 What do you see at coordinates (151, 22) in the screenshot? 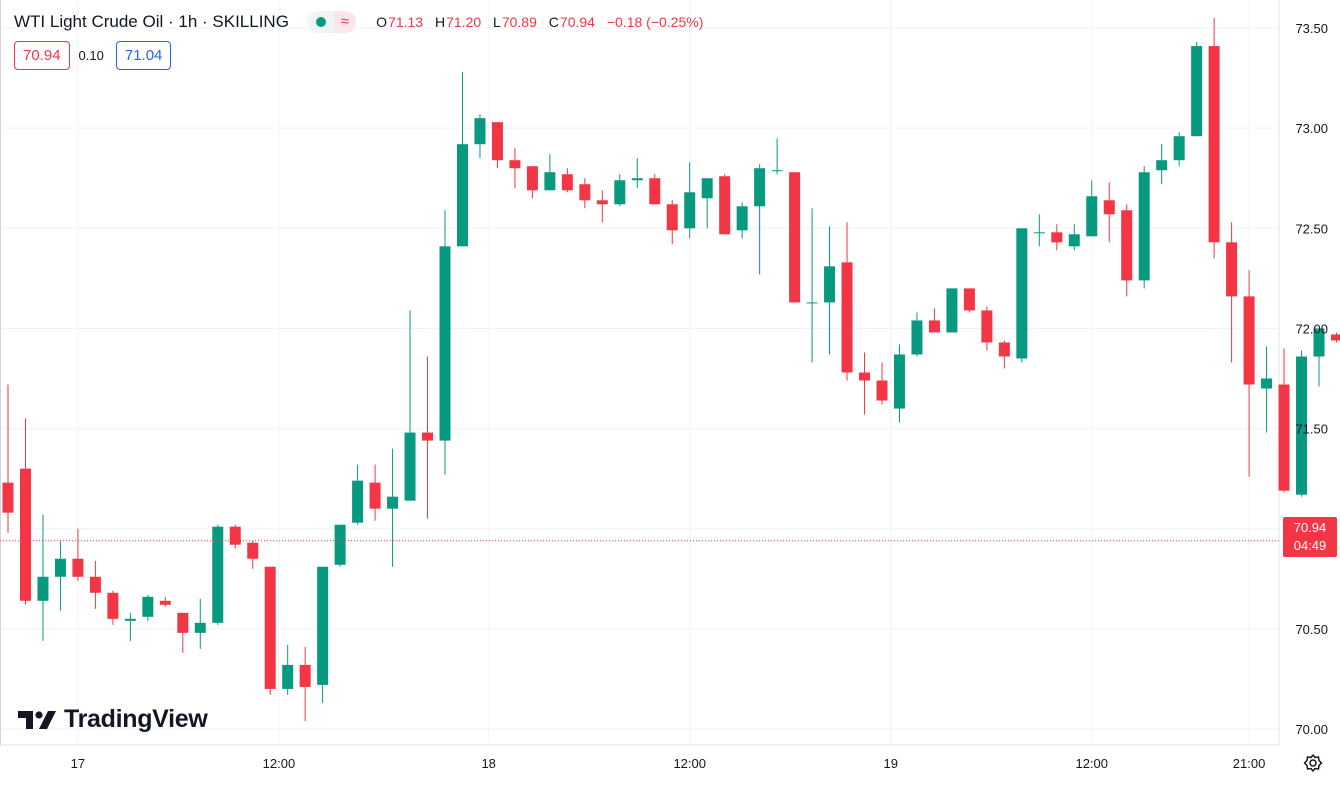
I see `symbol-title: WTI Light Crude Oil · 1h · SKILLING` at bounding box center [151, 22].